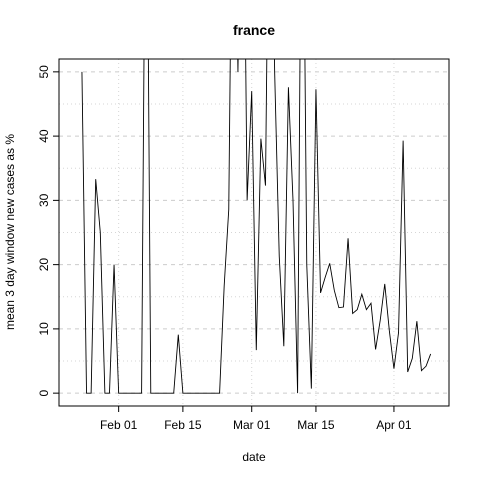  I want to click on x-tick-label: Apr 01, so click(394, 425).